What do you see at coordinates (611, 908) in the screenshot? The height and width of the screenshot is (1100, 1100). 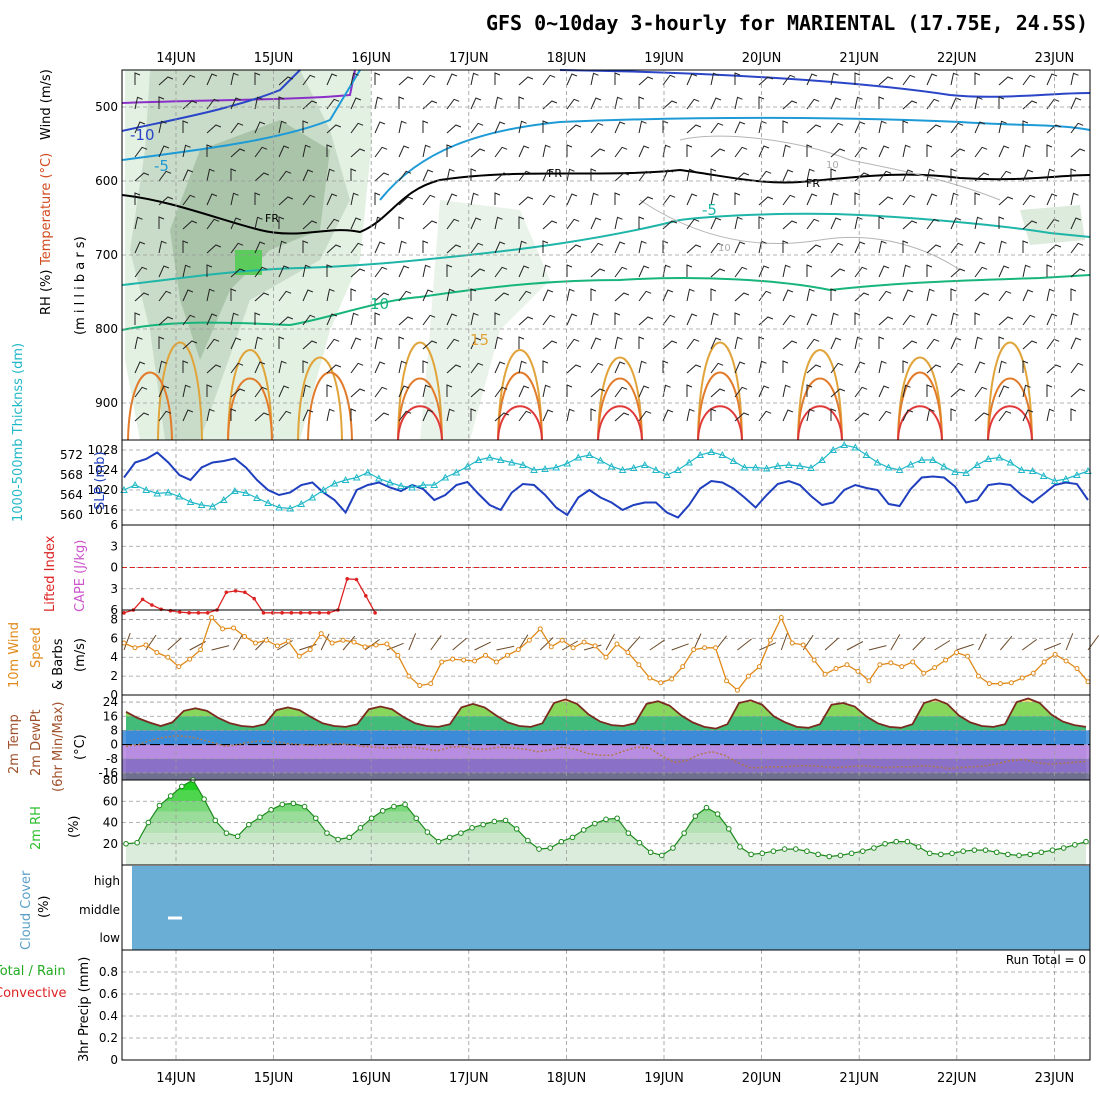 I see `cloud-cover-field` at bounding box center [611, 908].